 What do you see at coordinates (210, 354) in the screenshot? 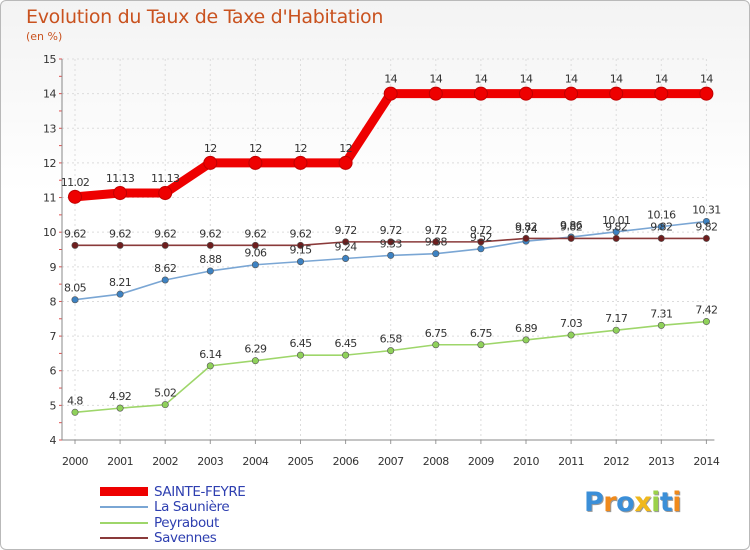
I see `data-label: 6.14` at bounding box center [210, 354].